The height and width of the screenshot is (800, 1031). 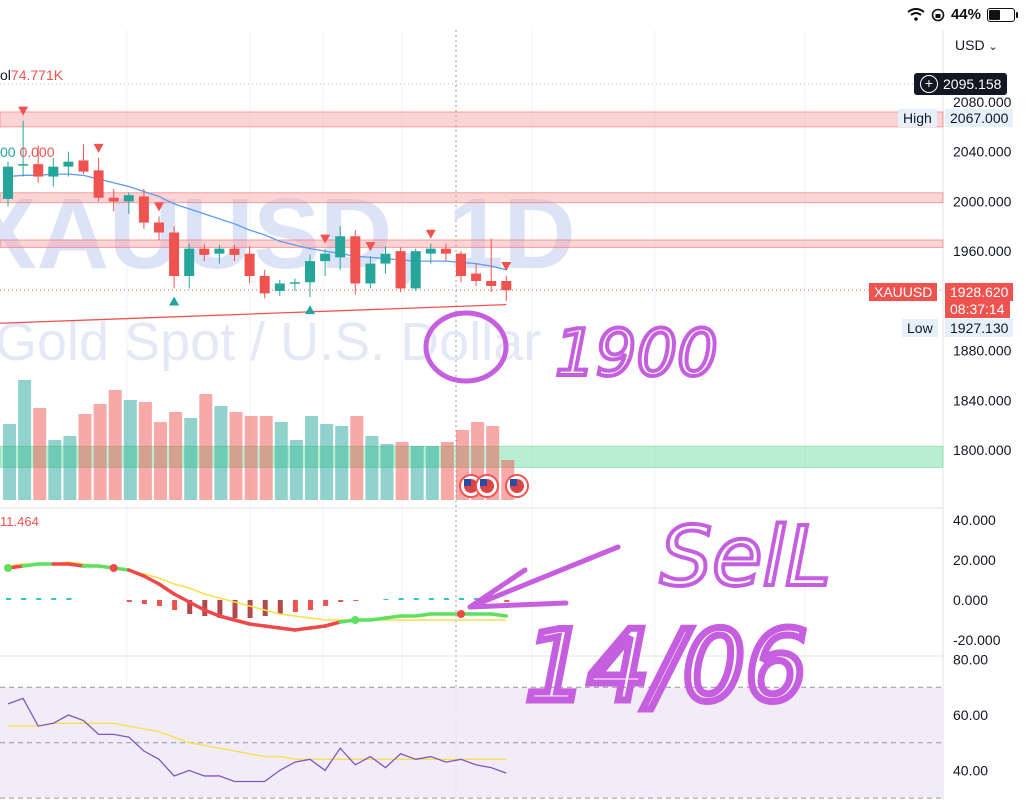 What do you see at coordinates (974, 560) in the screenshot?
I see `macd-axis-tick: 20.000` at bounding box center [974, 560].